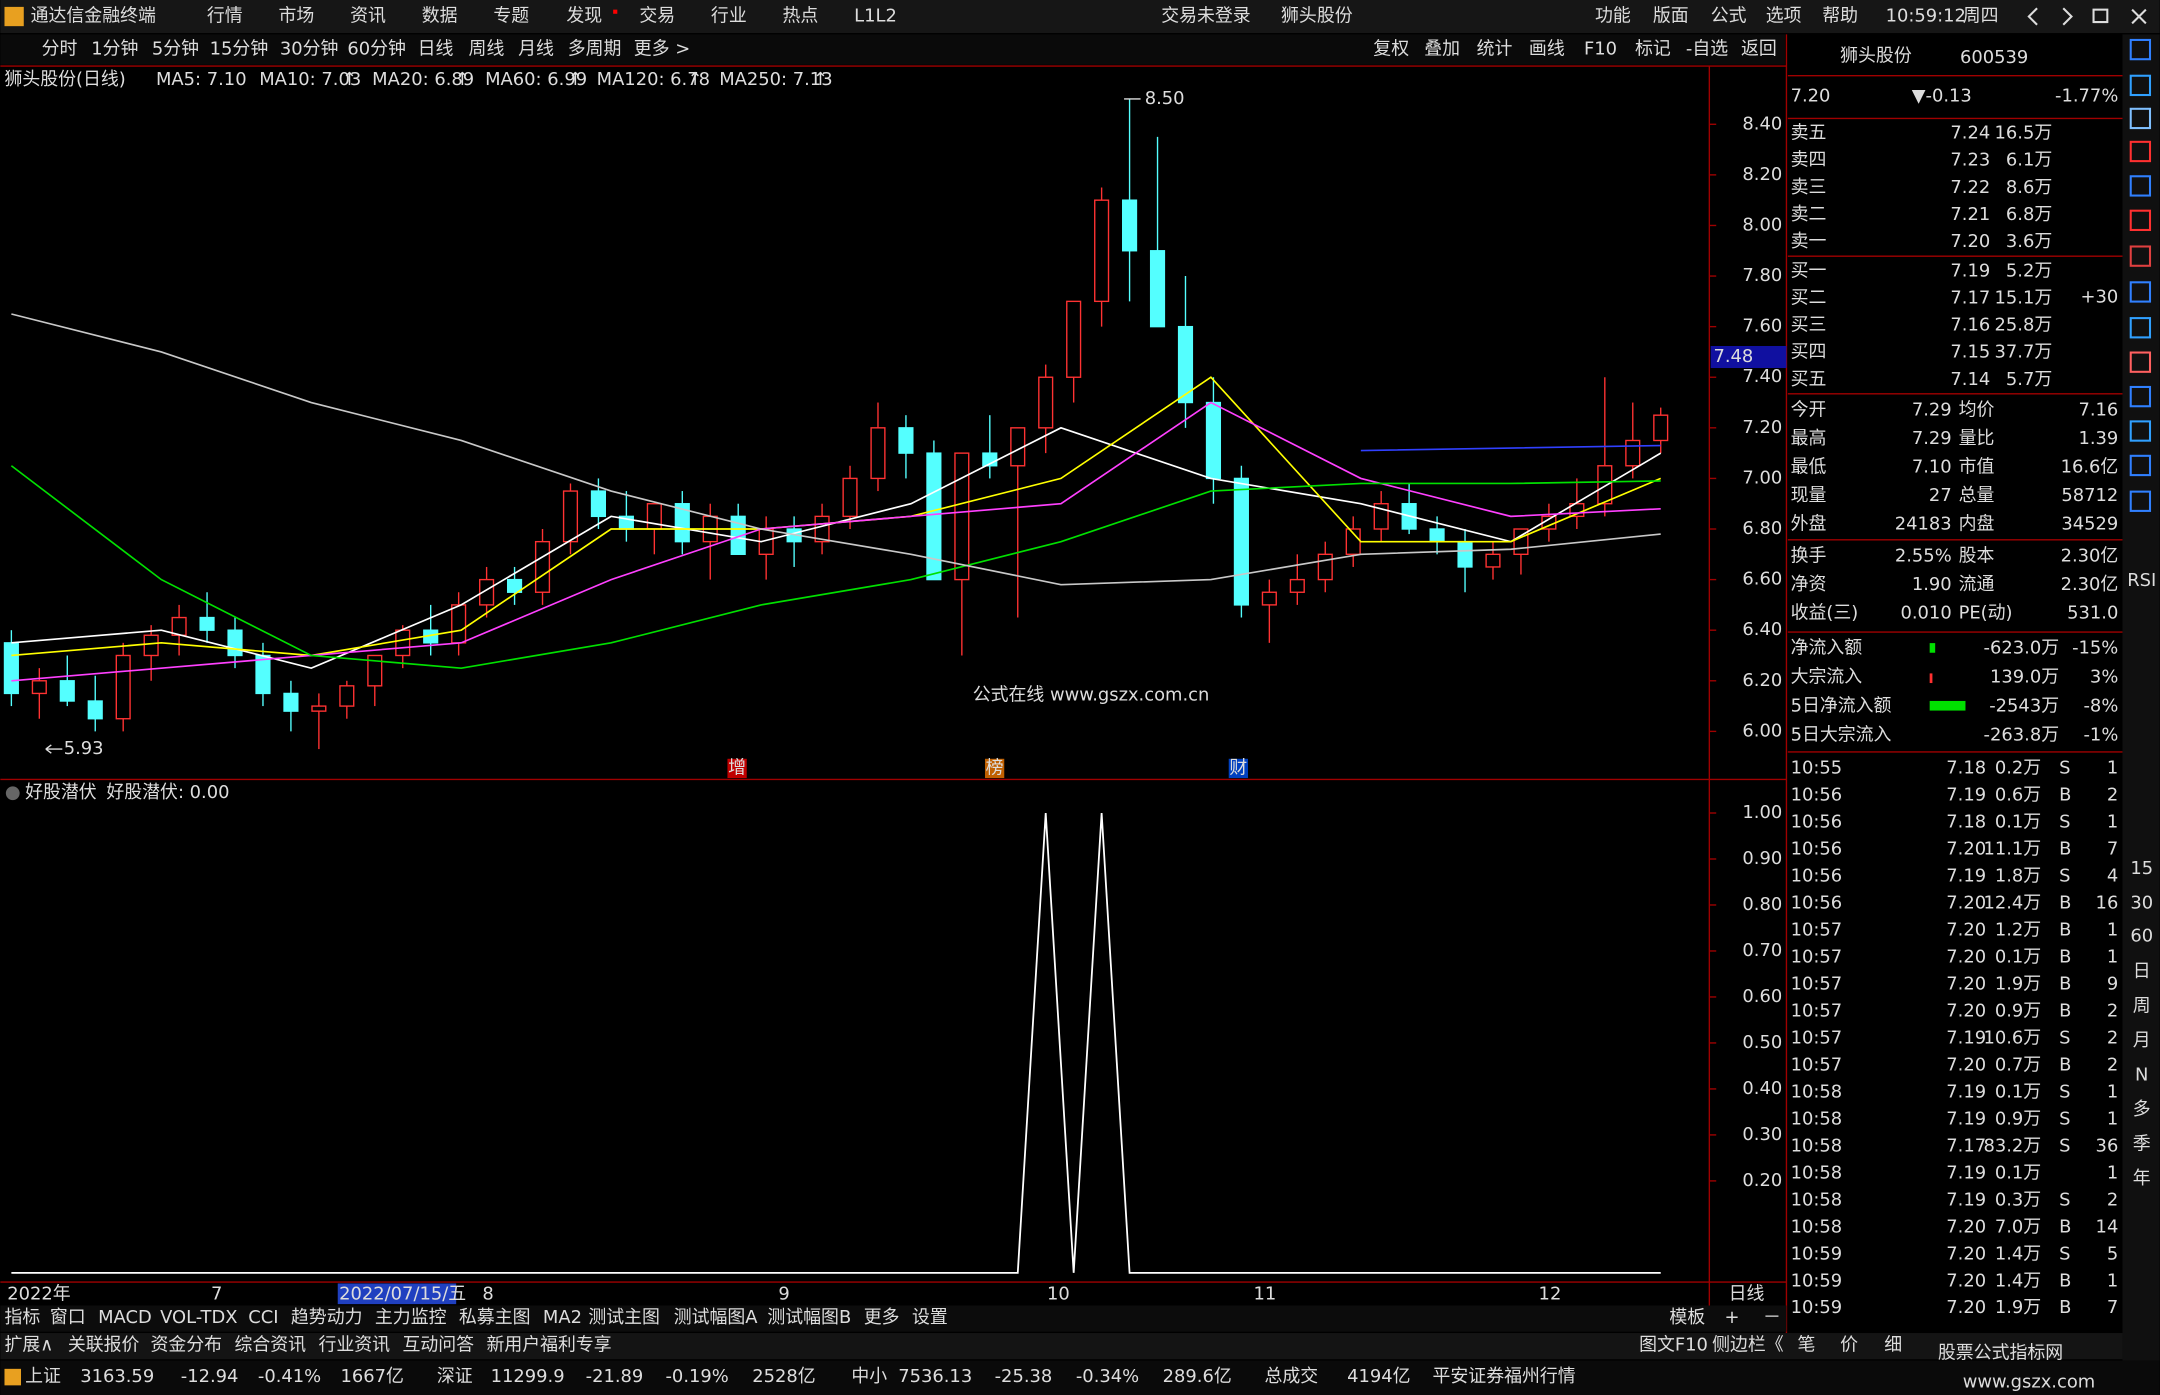 The height and width of the screenshot is (1395, 2160). Describe the element at coordinates (1317, 16) in the screenshot. I see `alert: 狮头股份` at that location.